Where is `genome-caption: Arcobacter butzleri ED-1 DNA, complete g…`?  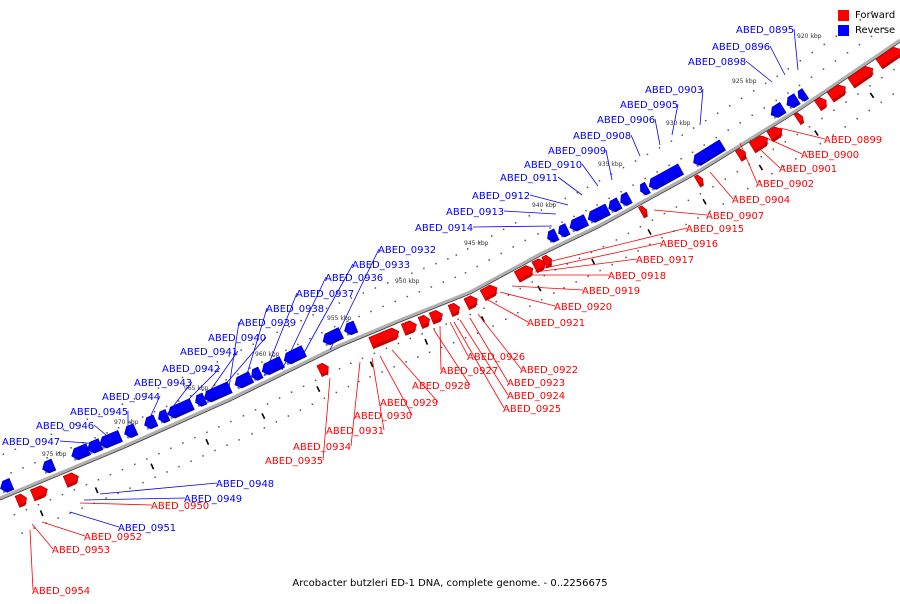
genome-caption: Arcobacter butzleri ED-1 DNA, complete g… is located at coordinates (450, 583).